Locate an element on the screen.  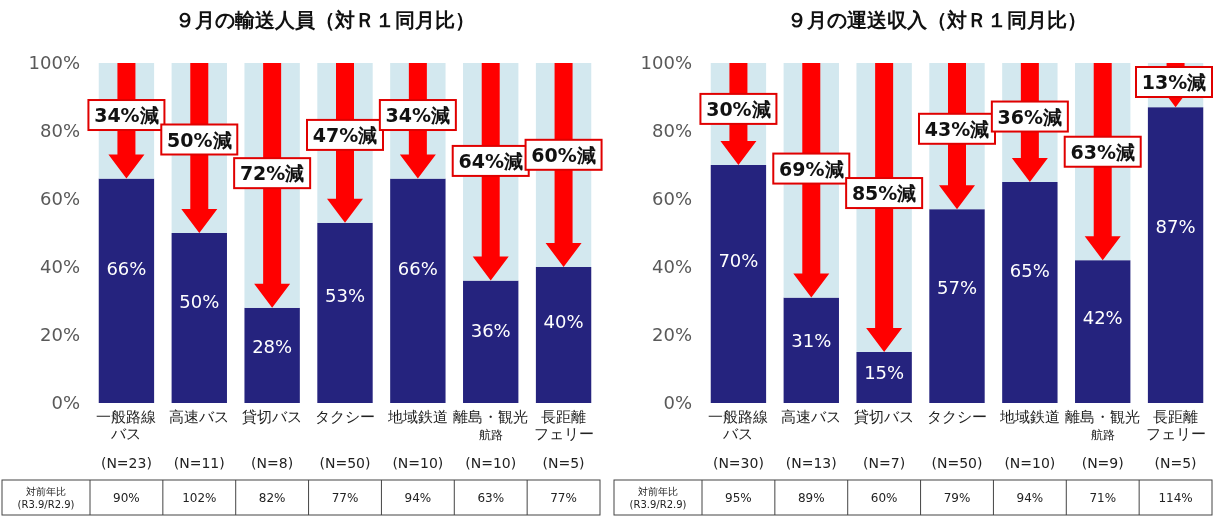
text: 89% is located at coordinates (811, 498).